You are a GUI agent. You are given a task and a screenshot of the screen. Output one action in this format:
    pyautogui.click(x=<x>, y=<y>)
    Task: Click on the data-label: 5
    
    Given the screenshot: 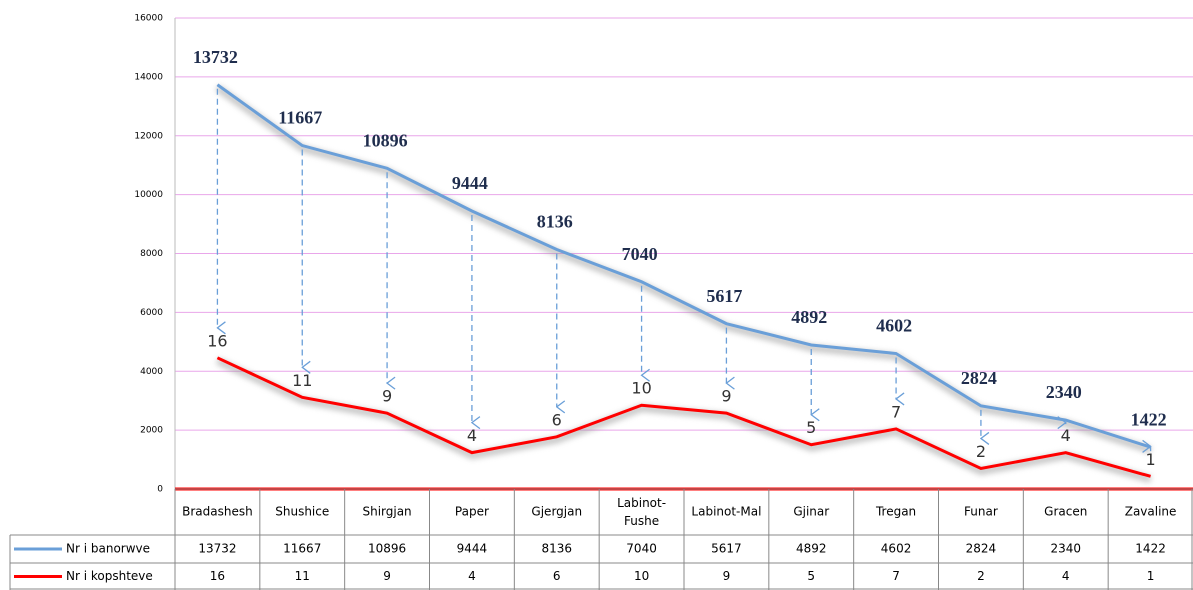 What is the action you would take?
    pyautogui.click(x=811, y=427)
    